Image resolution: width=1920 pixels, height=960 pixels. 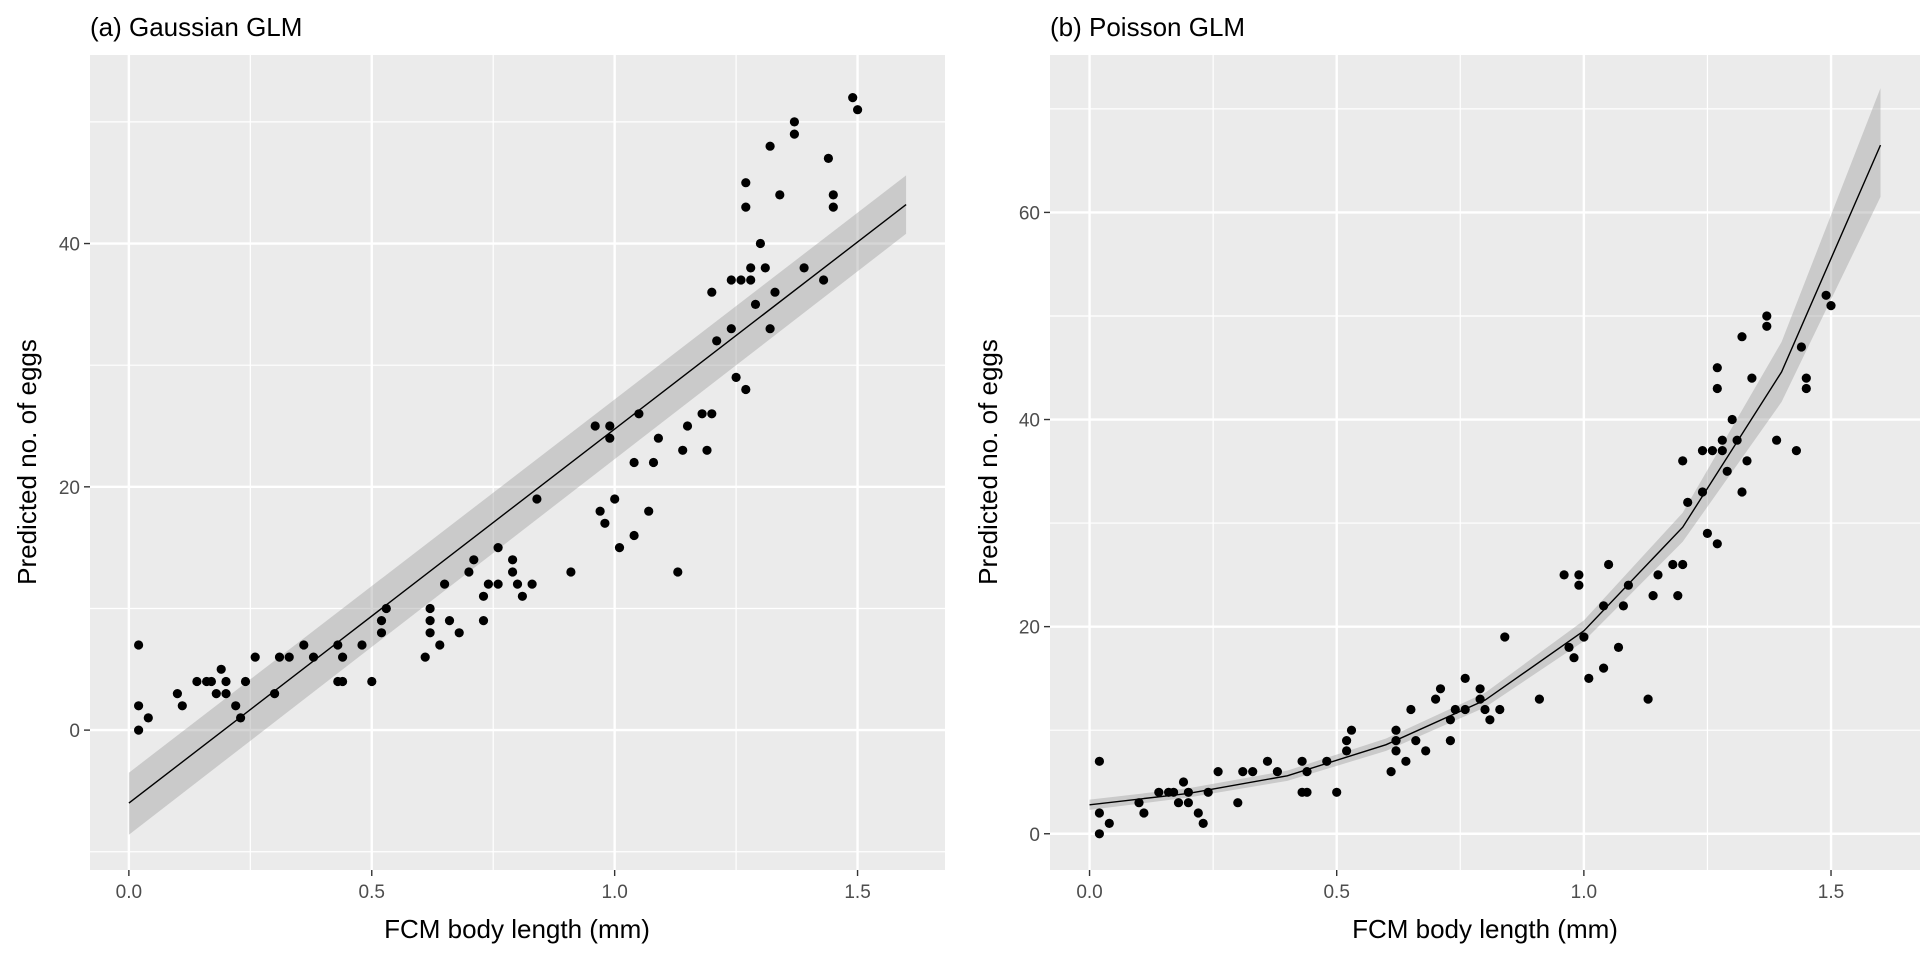 I want to click on x-axis-ticks: 0.0 0.5 1.0 1.5, so click(x=1460, y=886).